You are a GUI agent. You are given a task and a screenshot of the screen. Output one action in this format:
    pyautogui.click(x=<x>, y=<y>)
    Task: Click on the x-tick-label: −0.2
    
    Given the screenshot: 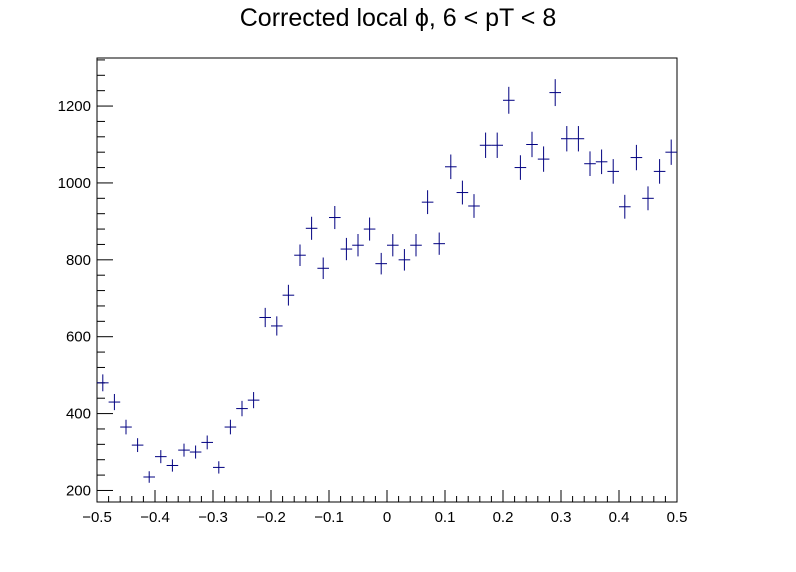 What is the action you would take?
    pyautogui.click(x=271, y=517)
    